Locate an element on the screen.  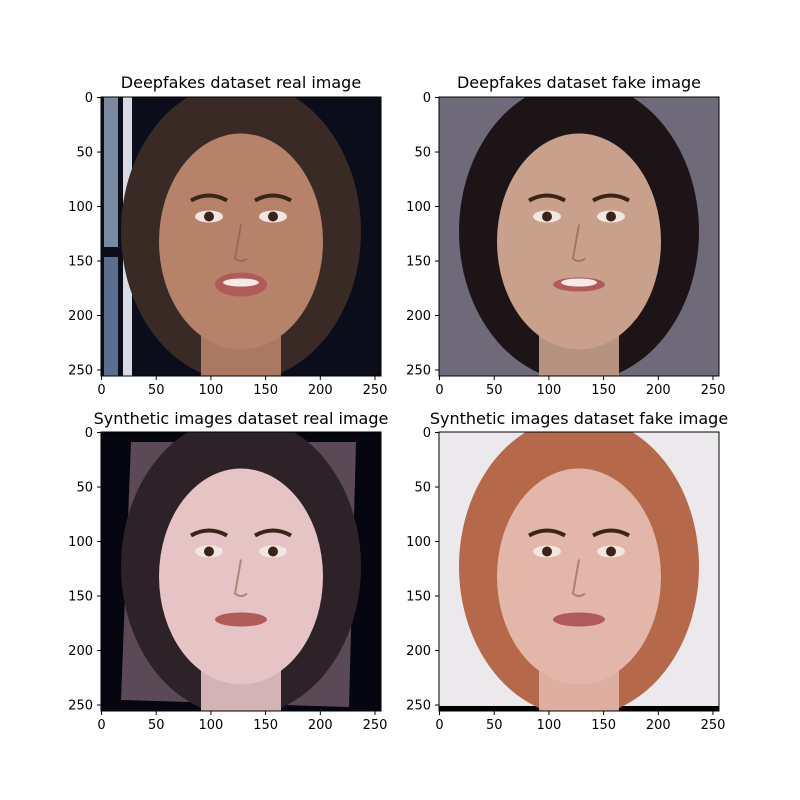
synthetic-fake-face is located at coordinates (579, 571).